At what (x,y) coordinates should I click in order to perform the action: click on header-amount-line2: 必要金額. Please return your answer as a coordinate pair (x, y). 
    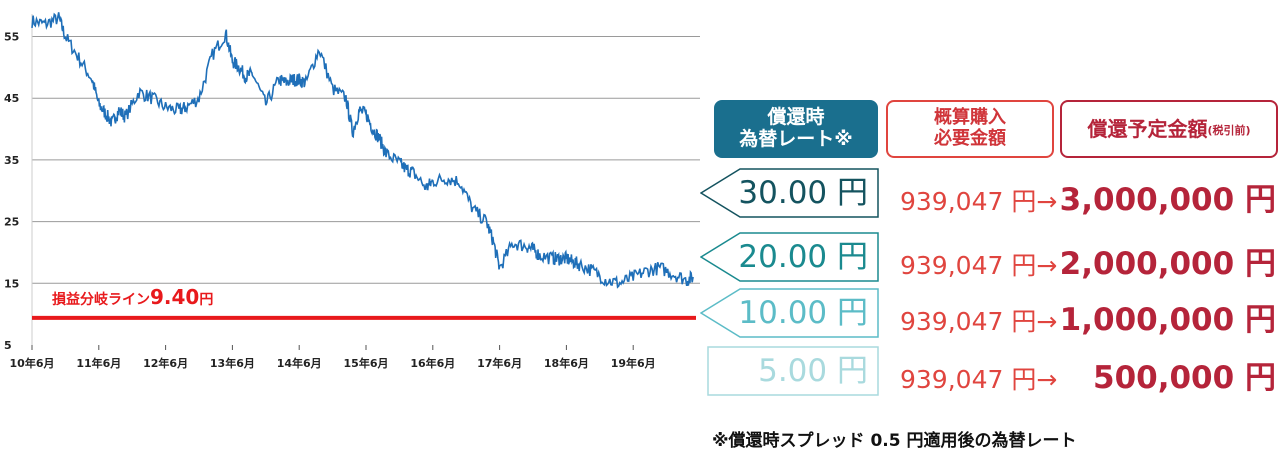
    Looking at the image, I should click on (970, 138).